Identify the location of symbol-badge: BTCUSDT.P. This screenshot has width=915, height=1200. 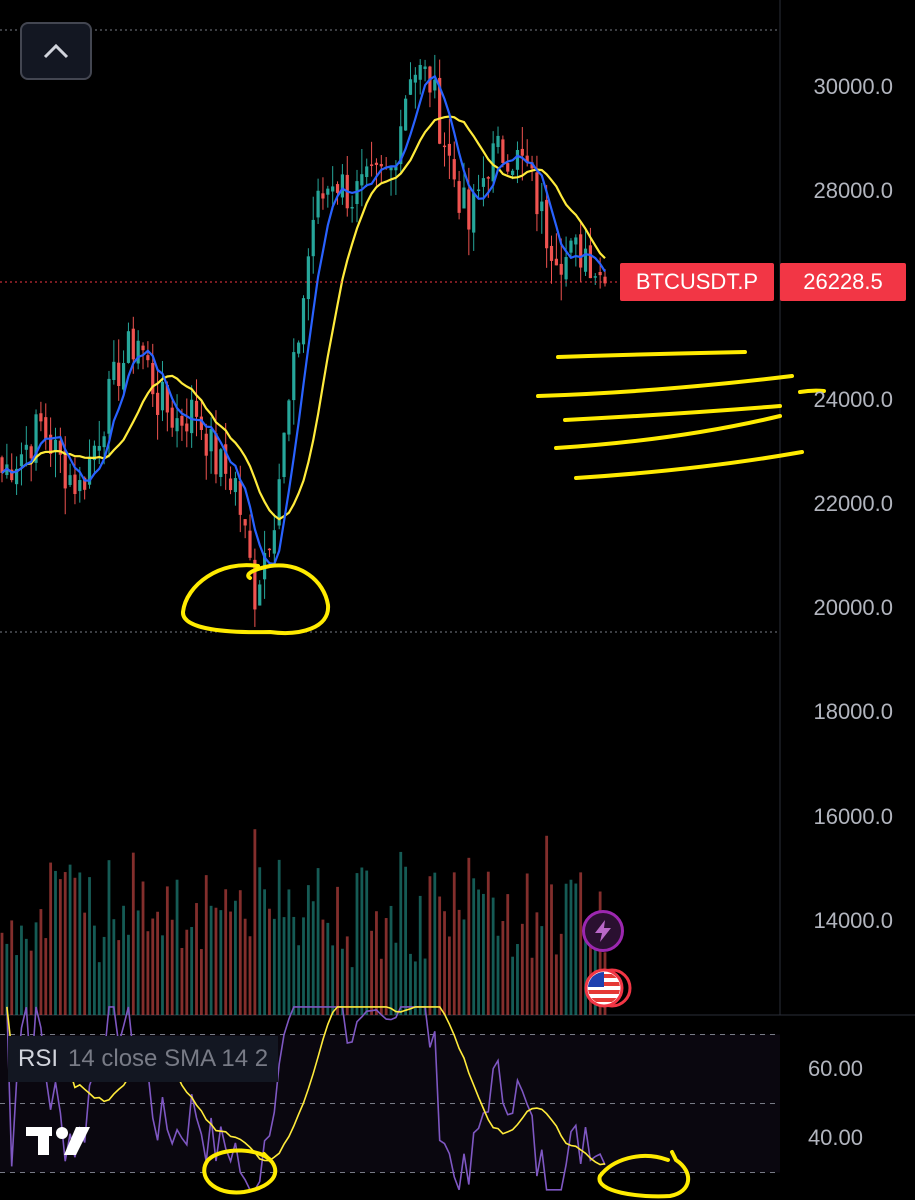
(697, 282).